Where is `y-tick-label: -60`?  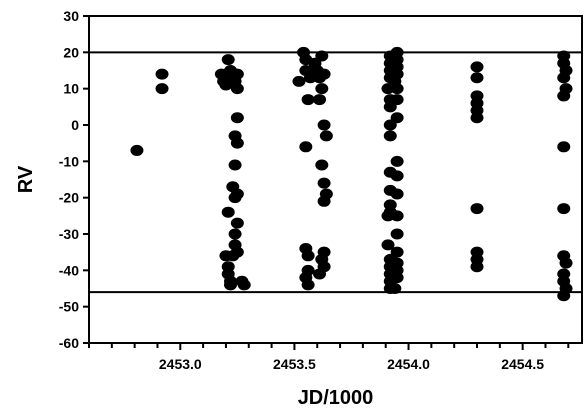 y-tick-label: -60 is located at coordinates (69, 343).